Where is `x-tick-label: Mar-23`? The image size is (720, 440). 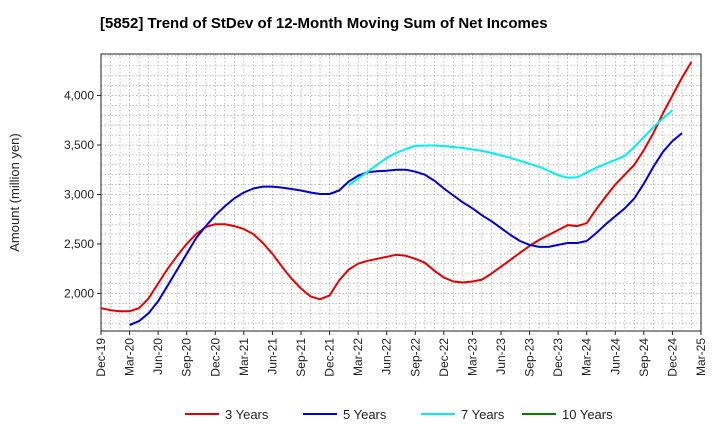 x-tick-label: Mar-23 is located at coordinates (472, 357).